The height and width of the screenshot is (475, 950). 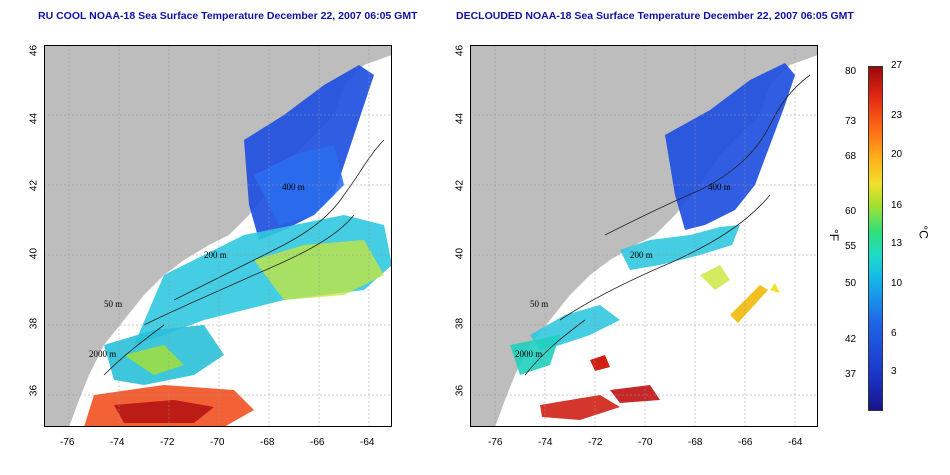 I want to click on fahrenheit-tick: 50, so click(x=851, y=283).